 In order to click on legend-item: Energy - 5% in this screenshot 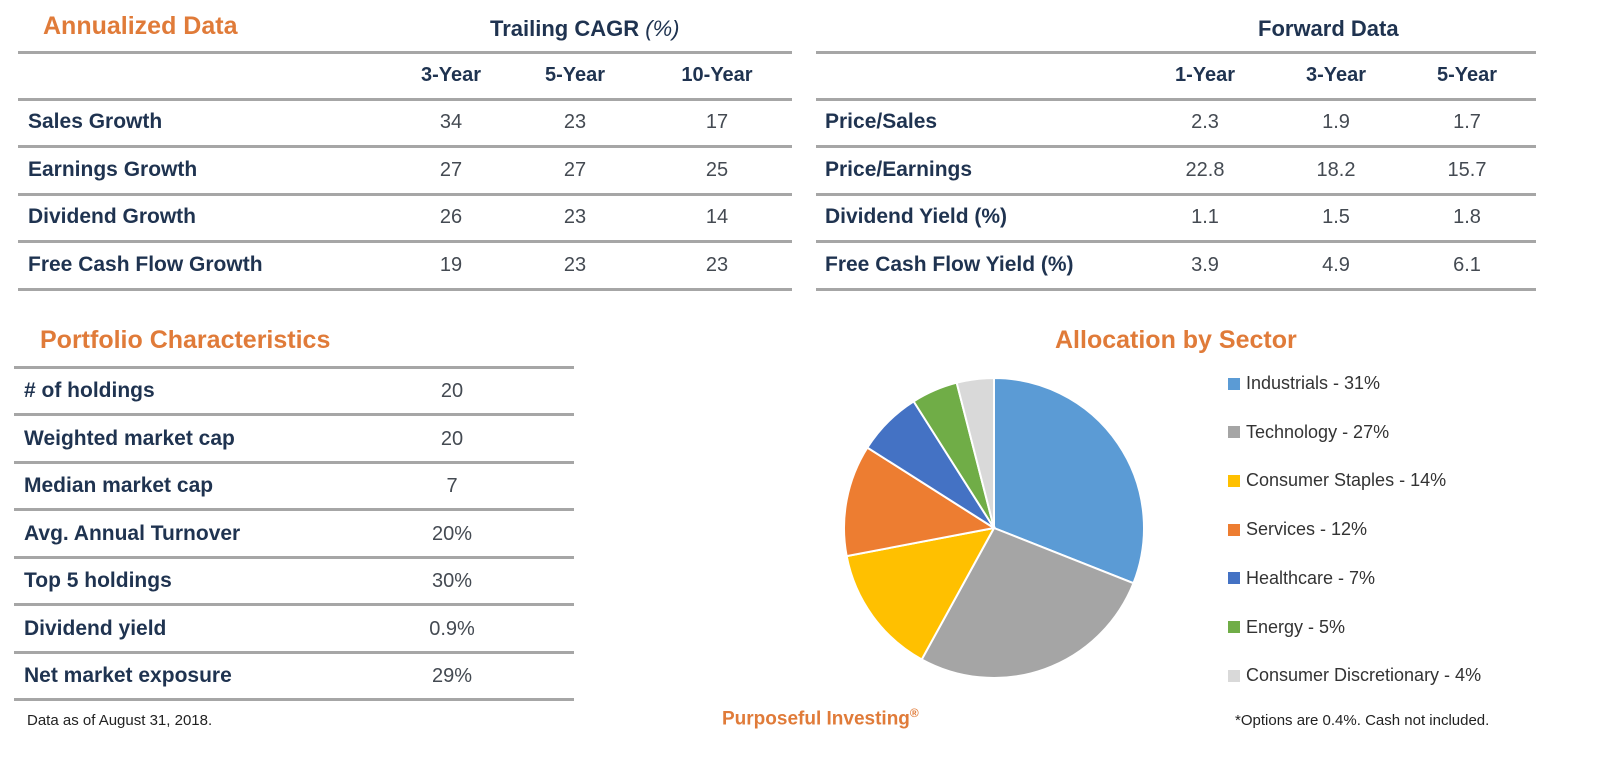, I will do `click(1286, 627)`.